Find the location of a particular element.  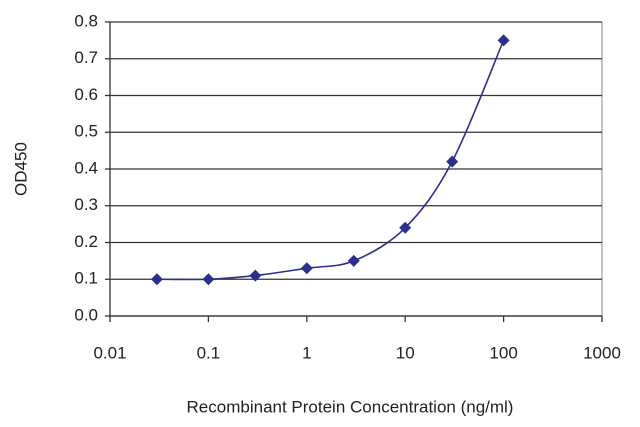

x-tick-label: 0.1 is located at coordinates (209, 352).